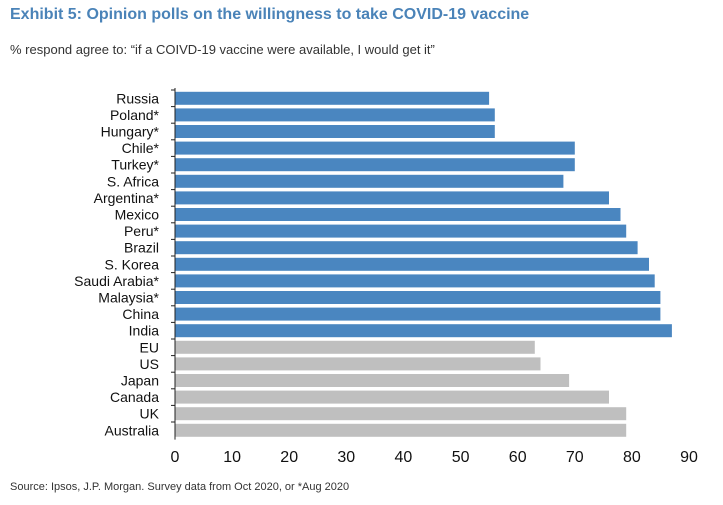 The height and width of the screenshot is (505, 723). Describe the element at coordinates (141, 148) in the screenshot. I see `category-label: Chile*` at that location.